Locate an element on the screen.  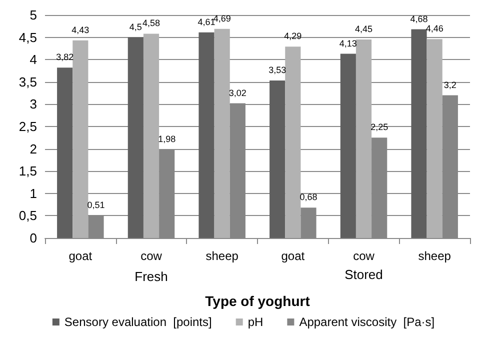
data-label: 0,68 is located at coordinates (309, 197).